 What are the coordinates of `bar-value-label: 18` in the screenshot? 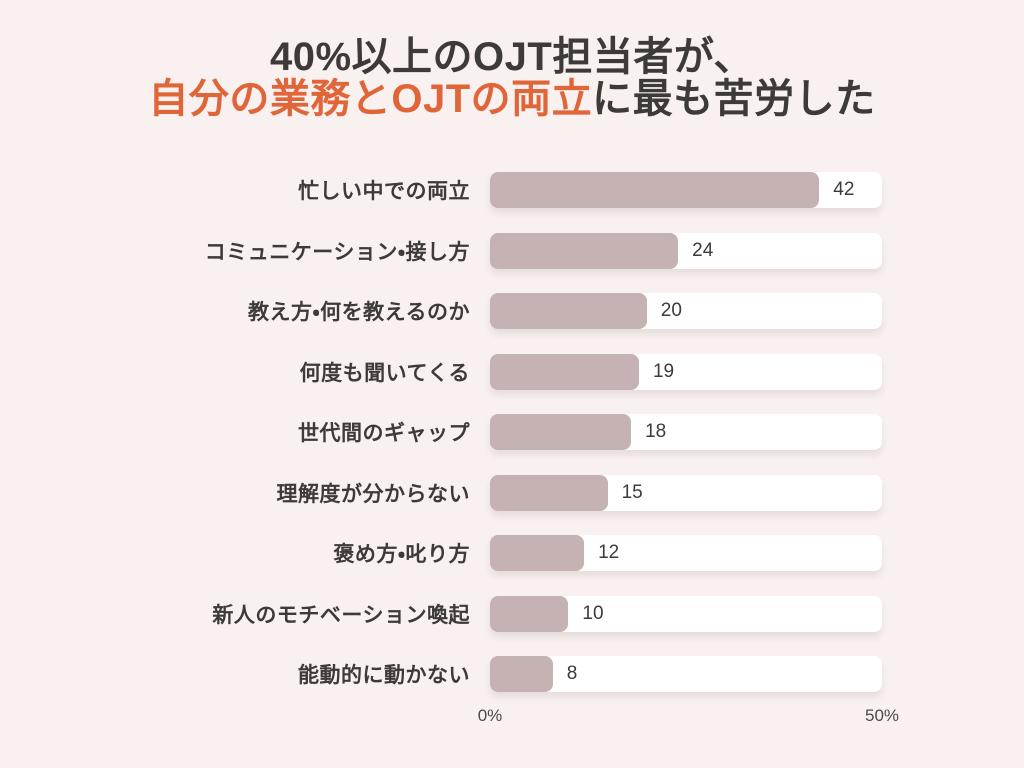 It's located at (656, 431).